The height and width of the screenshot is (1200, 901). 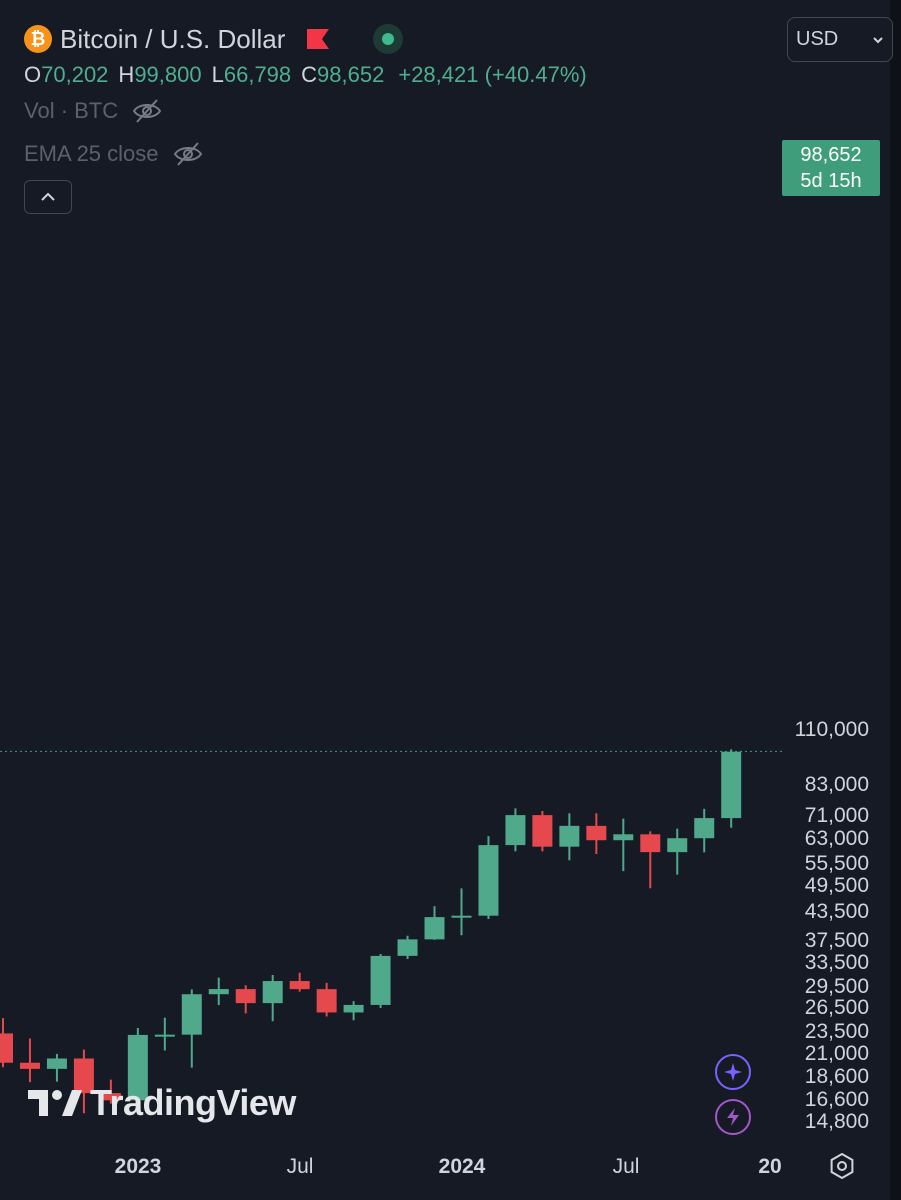 What do you see at coordinates (836, 1031) in the screenshot?
I see `price-tick-label: 23,500` at bounding box center [836, 1031].